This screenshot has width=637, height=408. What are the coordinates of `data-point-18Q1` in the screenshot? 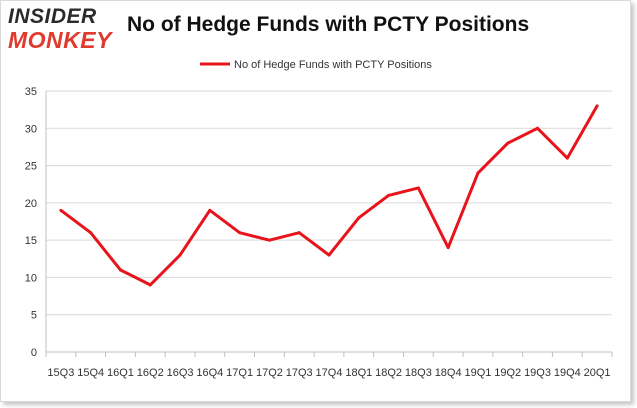 It's located at (359, 218).